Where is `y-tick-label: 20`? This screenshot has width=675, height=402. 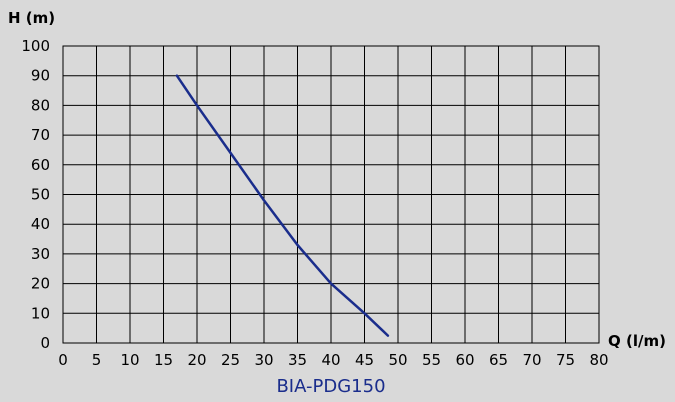 y-tick-label: 20 is located at coordinates (40, 284).